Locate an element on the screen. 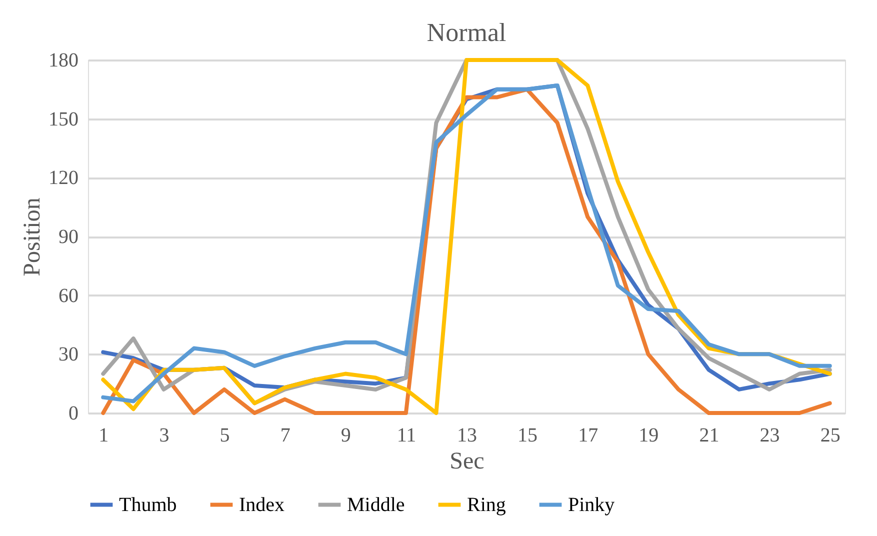 The width and height of the screenshot is (877, 536). y-tick-label: 0 is located at coordinates (73, 413).